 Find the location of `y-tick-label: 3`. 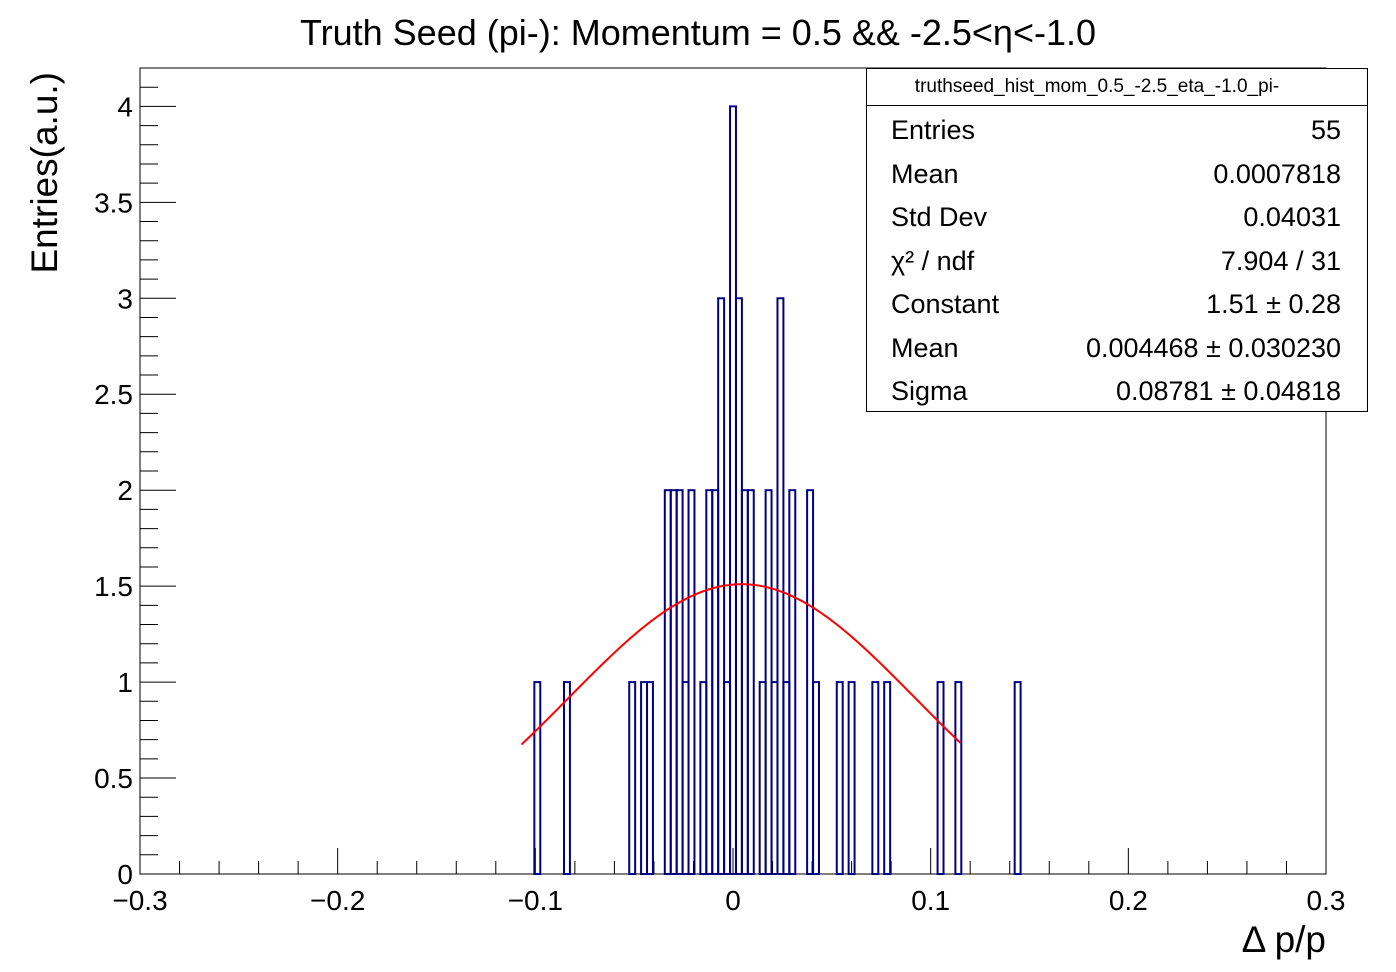

y-tick-label: 3 is located at coordinates (125, 298).